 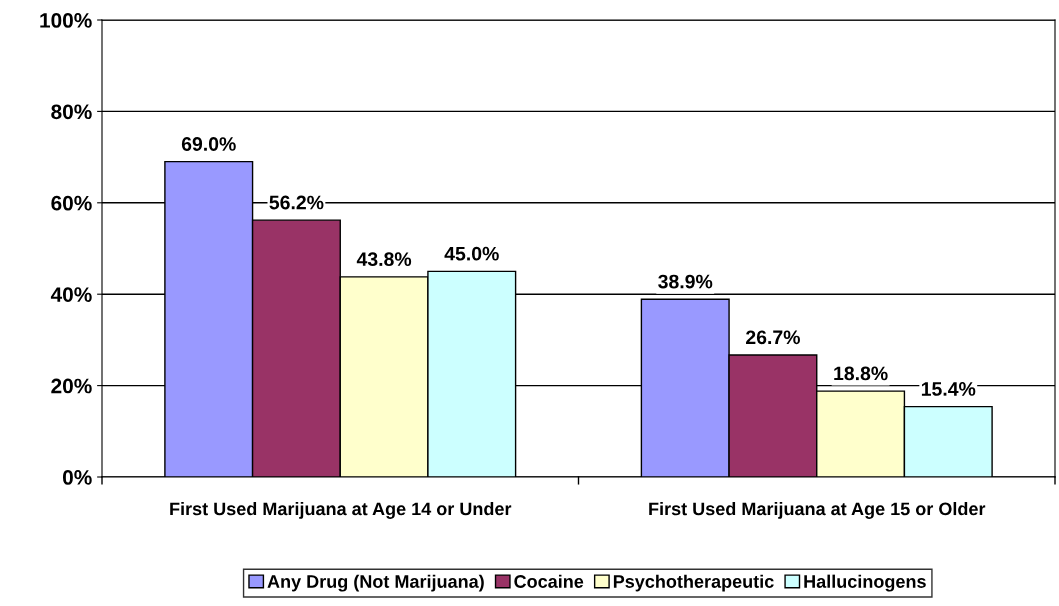 I want to click on x-tick-label: First Used Marijuana at Age 14 or Under, so click(x=341, y=510).